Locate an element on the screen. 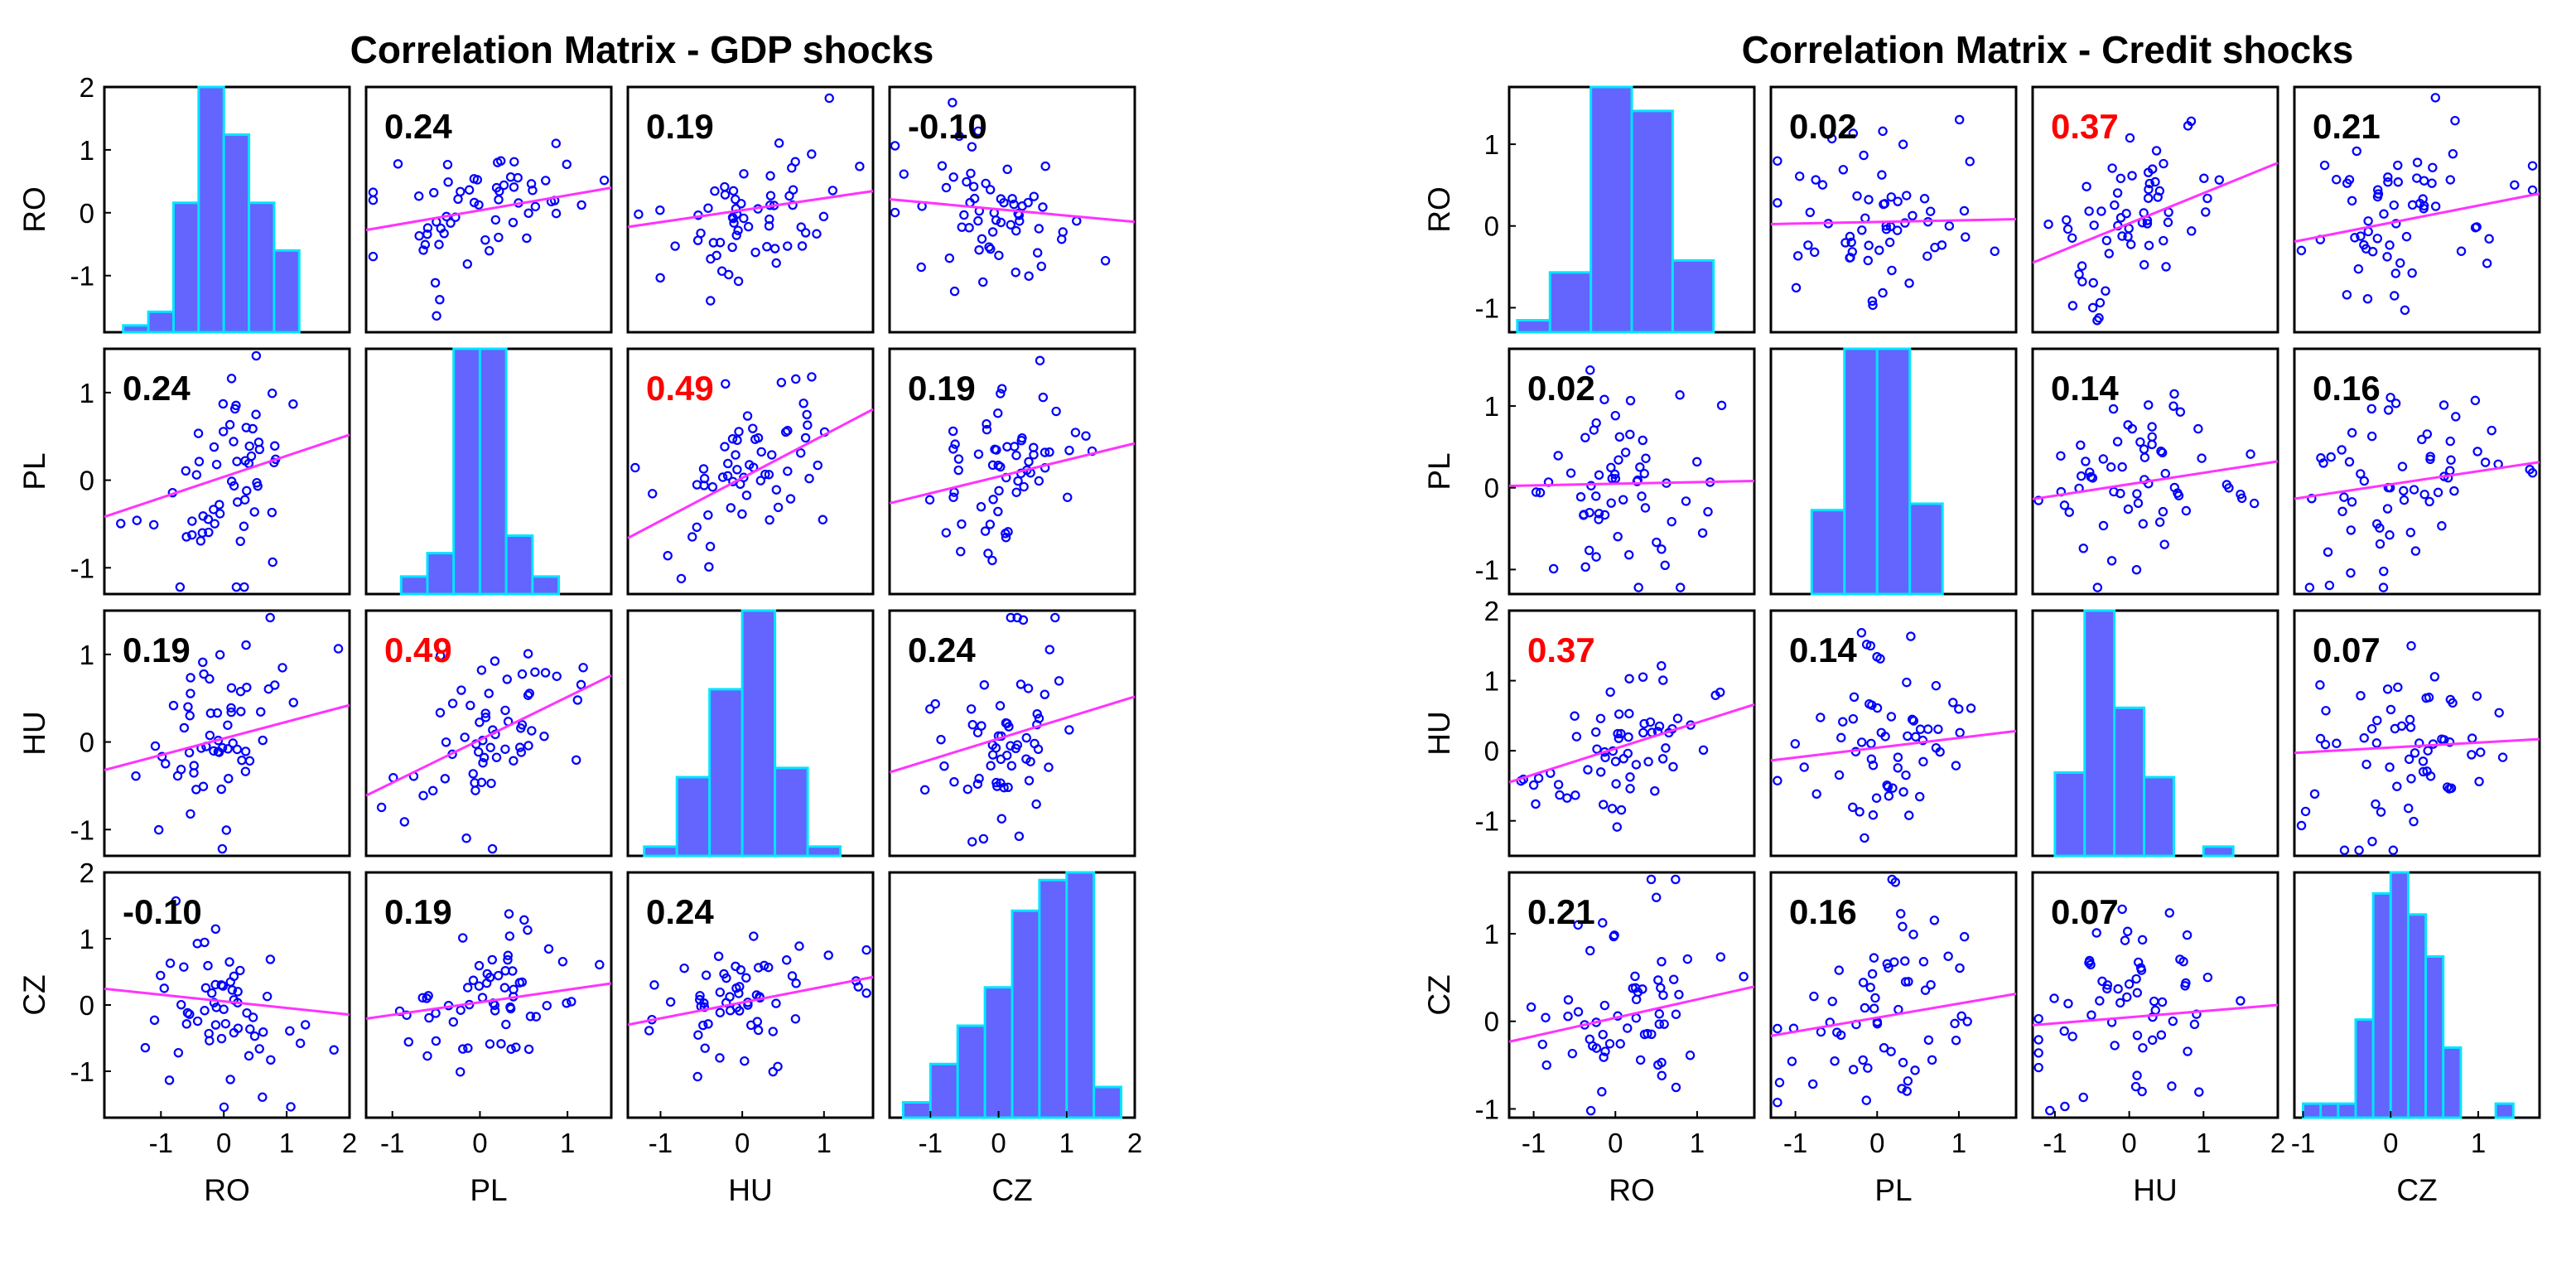 The width and height of the screenshot is (2576, 1261). x-tick-label: 1 is located at coordinates (287, 1143).